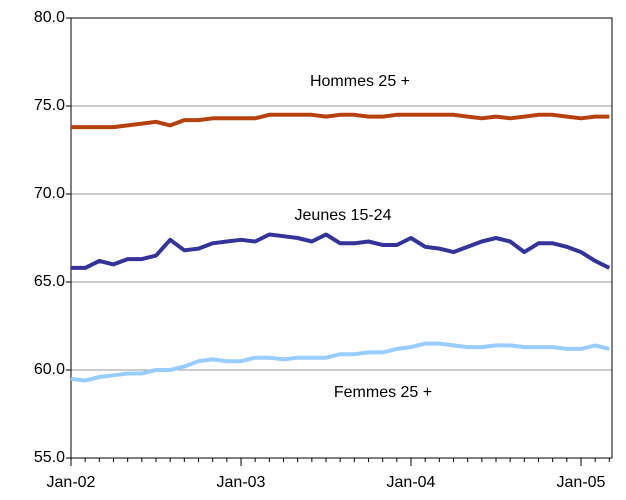  Describe the element at coordinates (49, 281) in the screenshot. I see `y-tick-label: 65.0` at that location.